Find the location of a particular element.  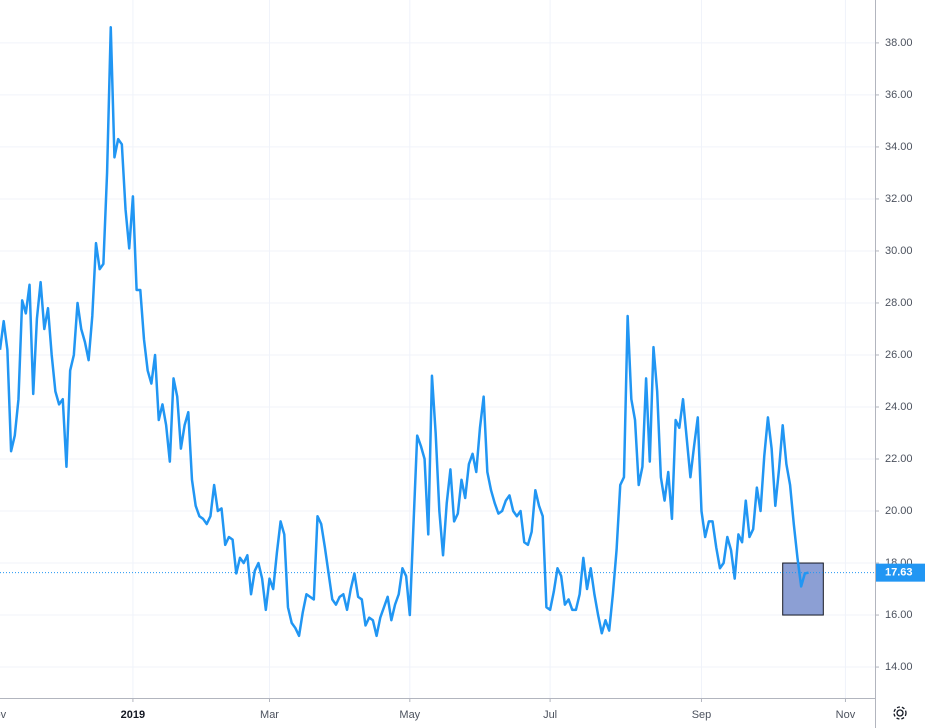

x-tick-label: May is located at coordinates (409, 715).